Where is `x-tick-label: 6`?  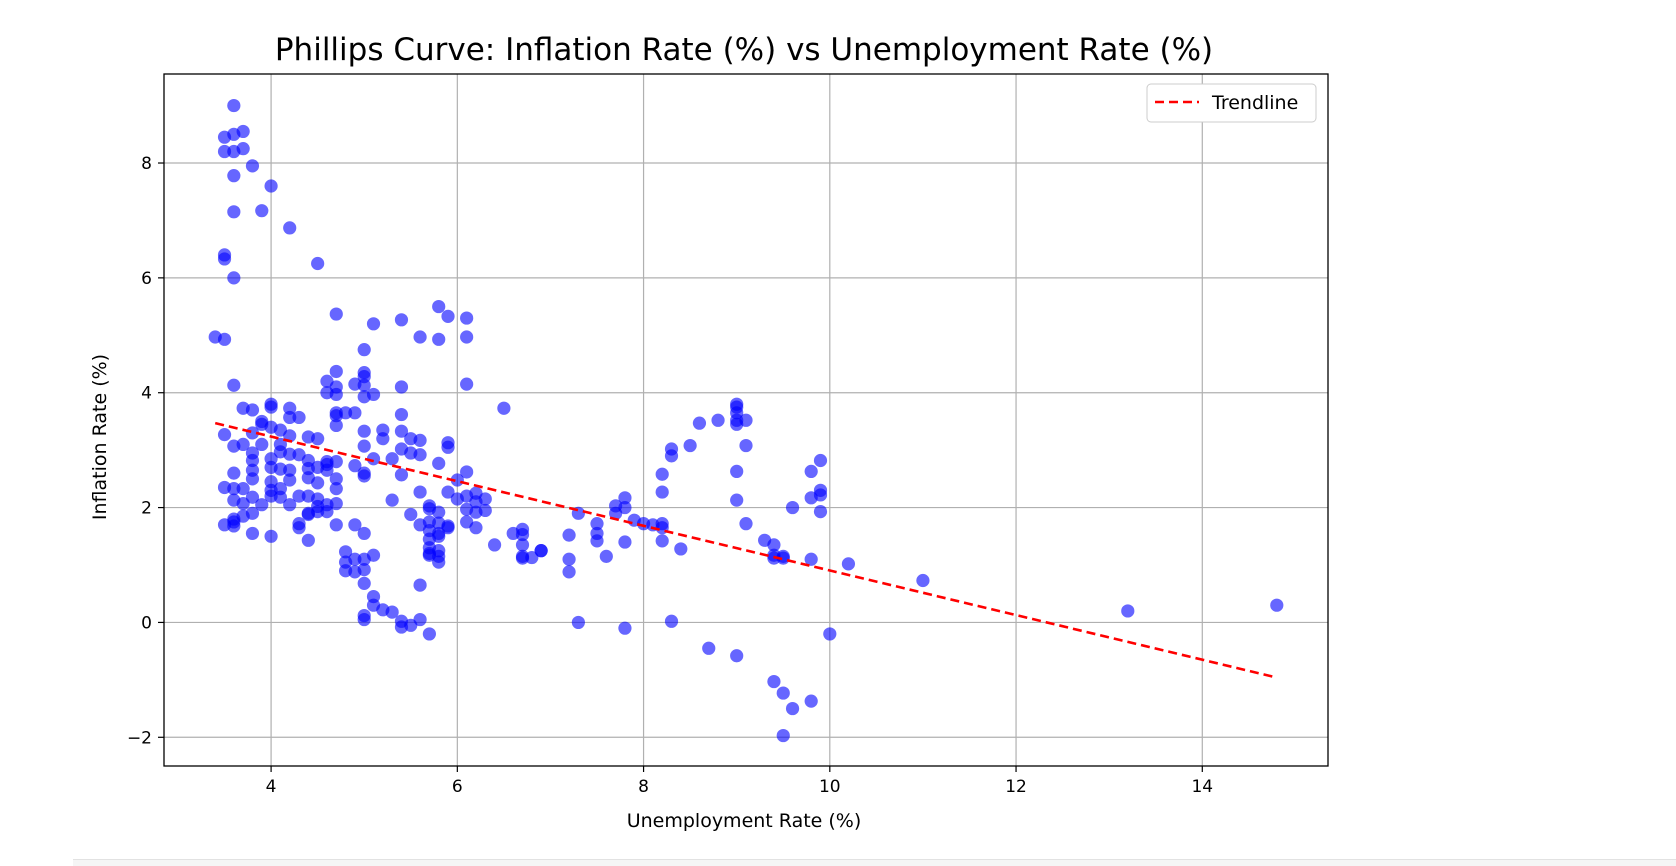 x-tick-label: 6 is located at coordinates (457, 787).